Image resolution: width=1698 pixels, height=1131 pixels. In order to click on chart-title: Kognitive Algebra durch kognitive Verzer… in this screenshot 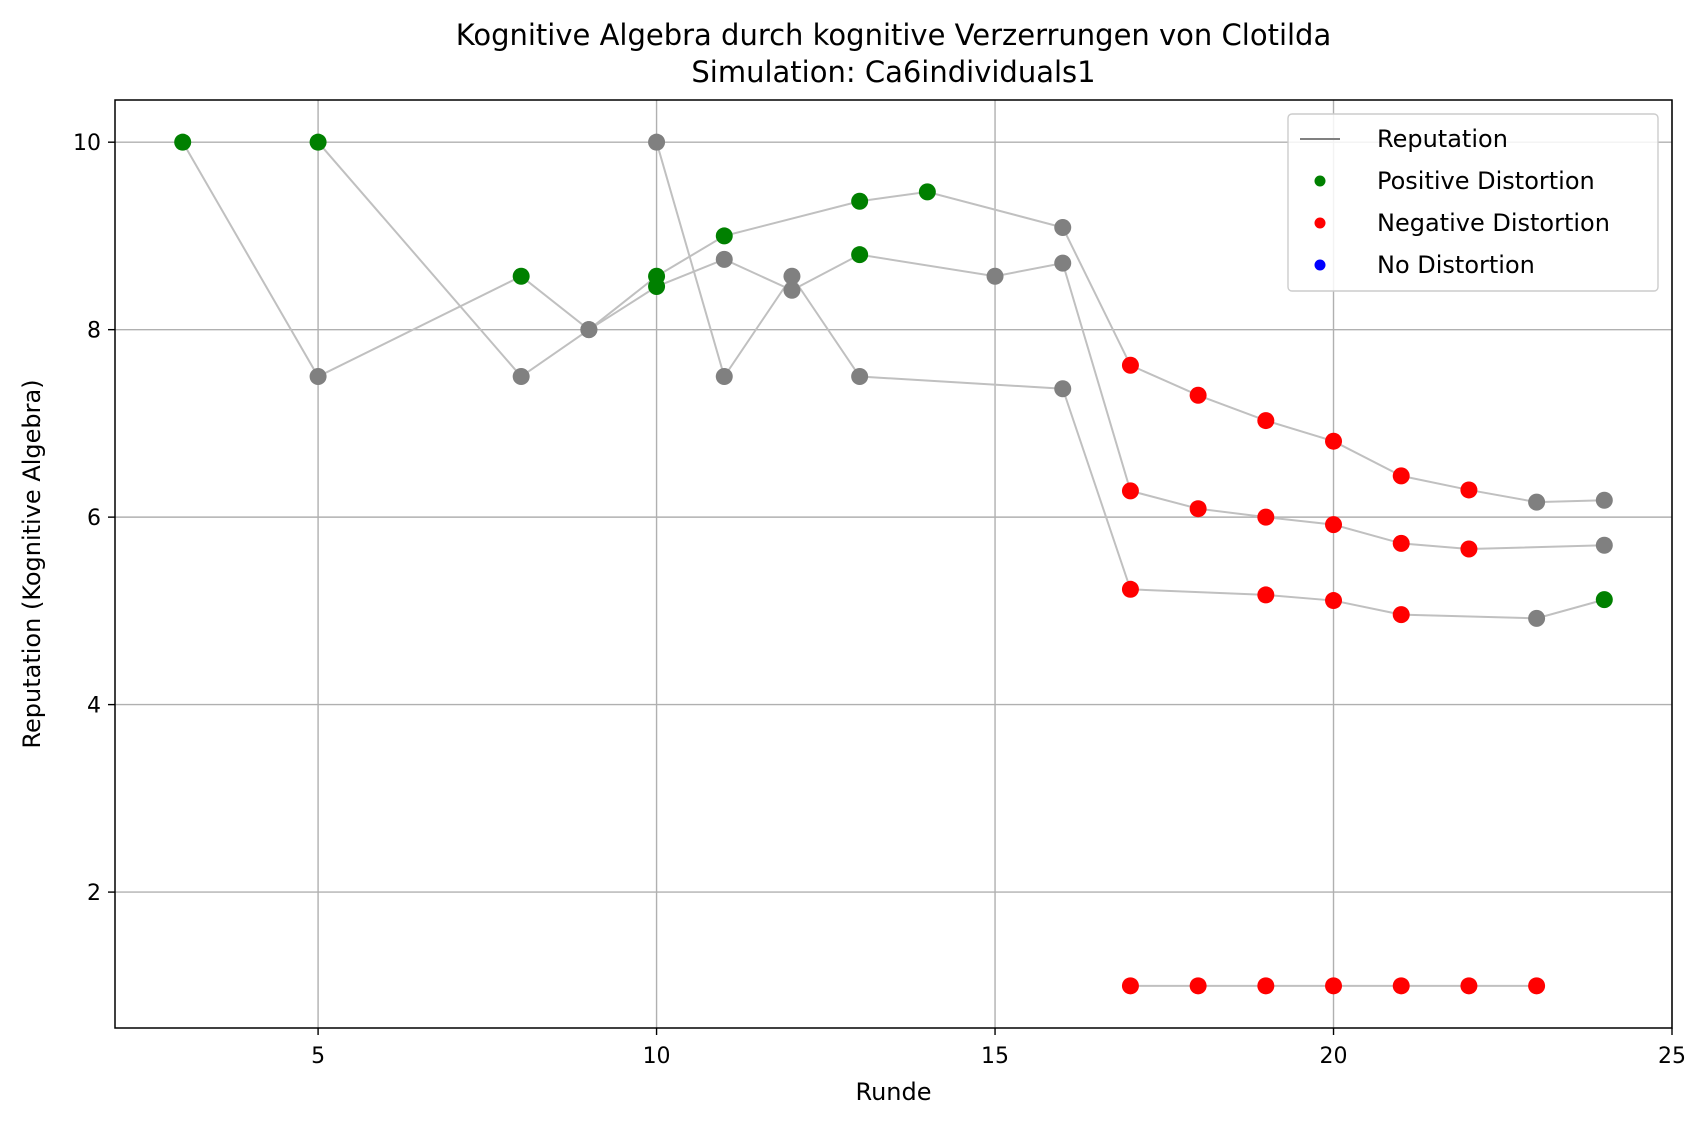, I will do `click(893, 35)`.